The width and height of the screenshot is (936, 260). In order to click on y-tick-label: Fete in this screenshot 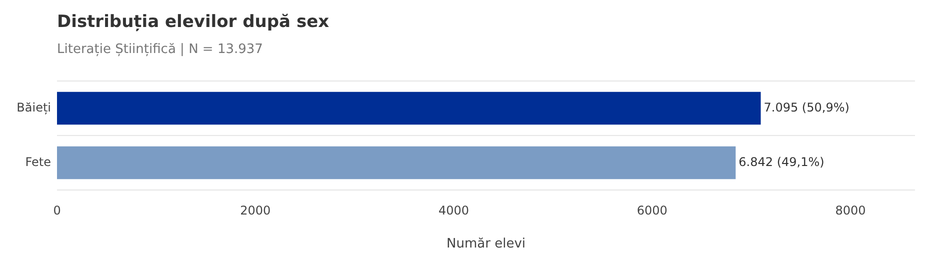, I will do `click(38, 161)`.